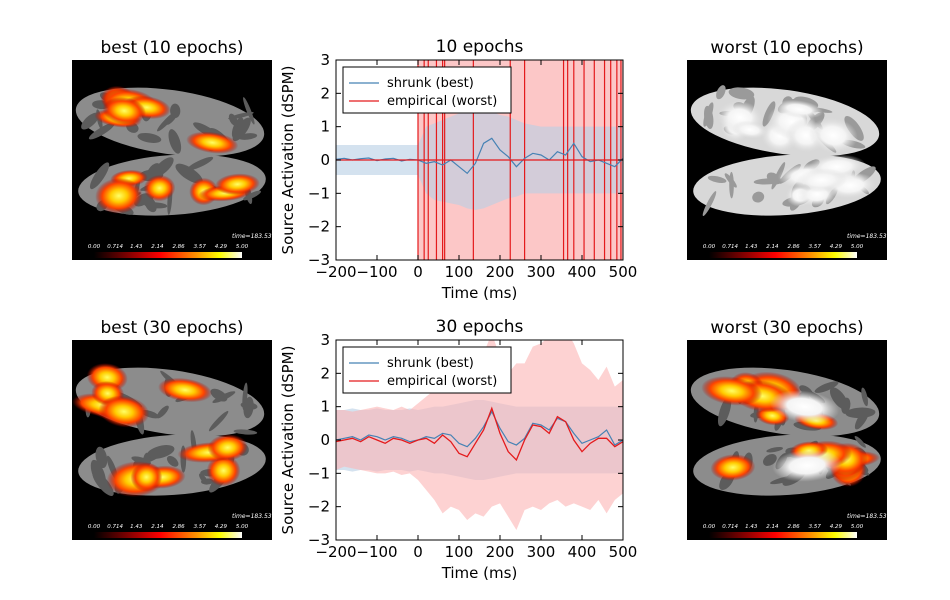 This screenshot has width=950, height=600. Describe the element at coordinates (786, 48) in the screenshot. I see `brain-title: worst (10 epochs)` at that location.